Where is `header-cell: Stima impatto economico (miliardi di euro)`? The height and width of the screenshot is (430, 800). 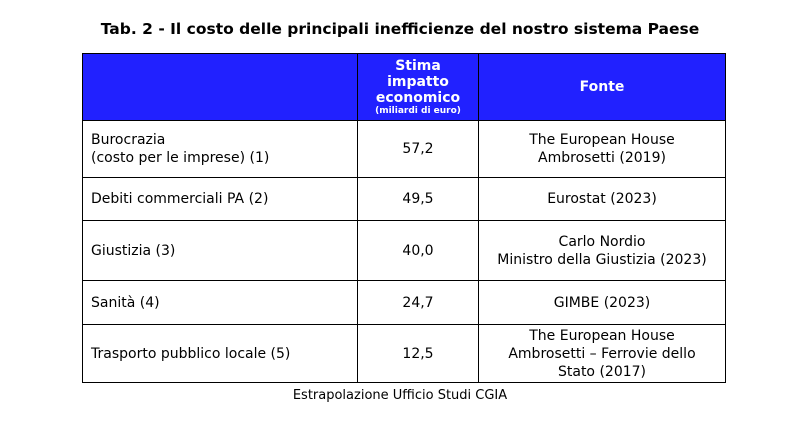
header-cell: Stima impatto economico (miliardi di euro) is located at coordinates (418, 87).